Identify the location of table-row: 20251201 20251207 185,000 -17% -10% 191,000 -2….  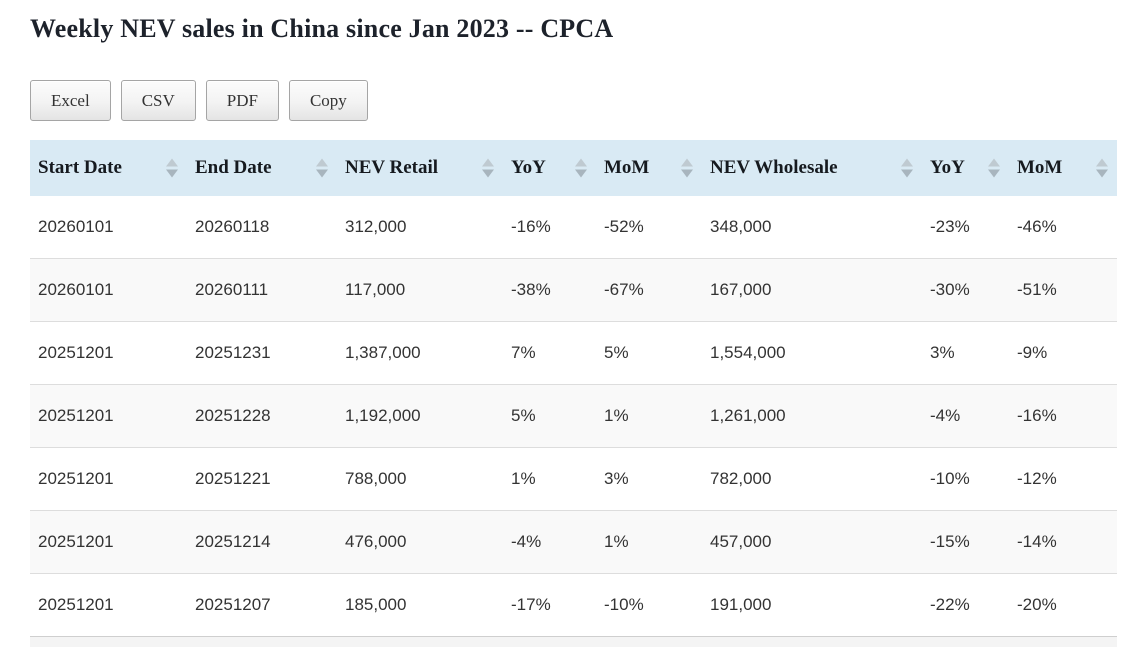
(573, 605).